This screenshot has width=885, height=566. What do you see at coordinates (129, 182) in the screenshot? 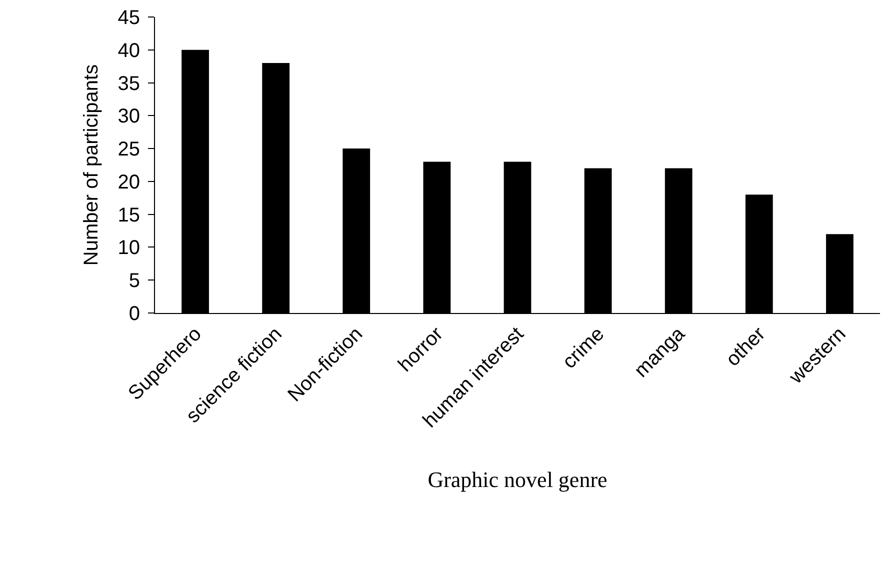
I see `y-tick-label: 20` at bounding box center [129, 182].